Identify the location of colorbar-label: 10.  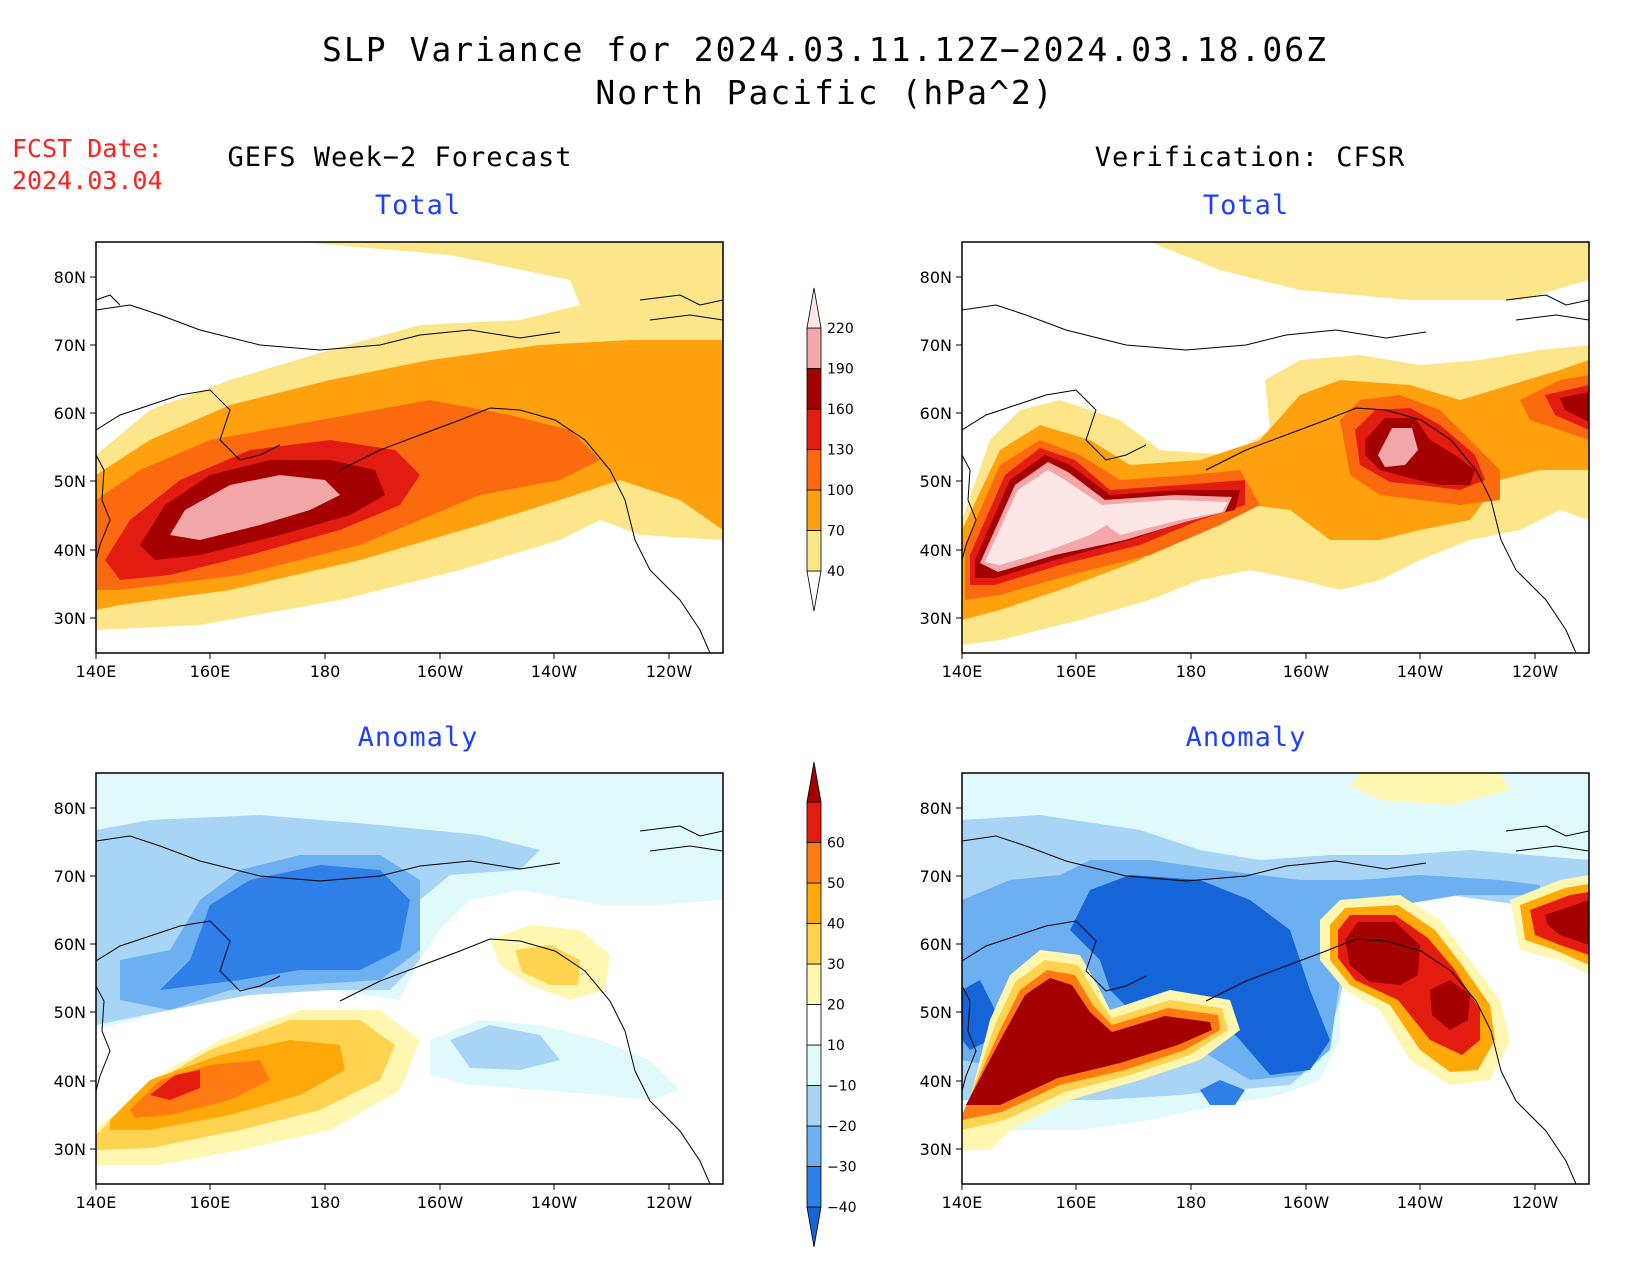
(836, 1046).